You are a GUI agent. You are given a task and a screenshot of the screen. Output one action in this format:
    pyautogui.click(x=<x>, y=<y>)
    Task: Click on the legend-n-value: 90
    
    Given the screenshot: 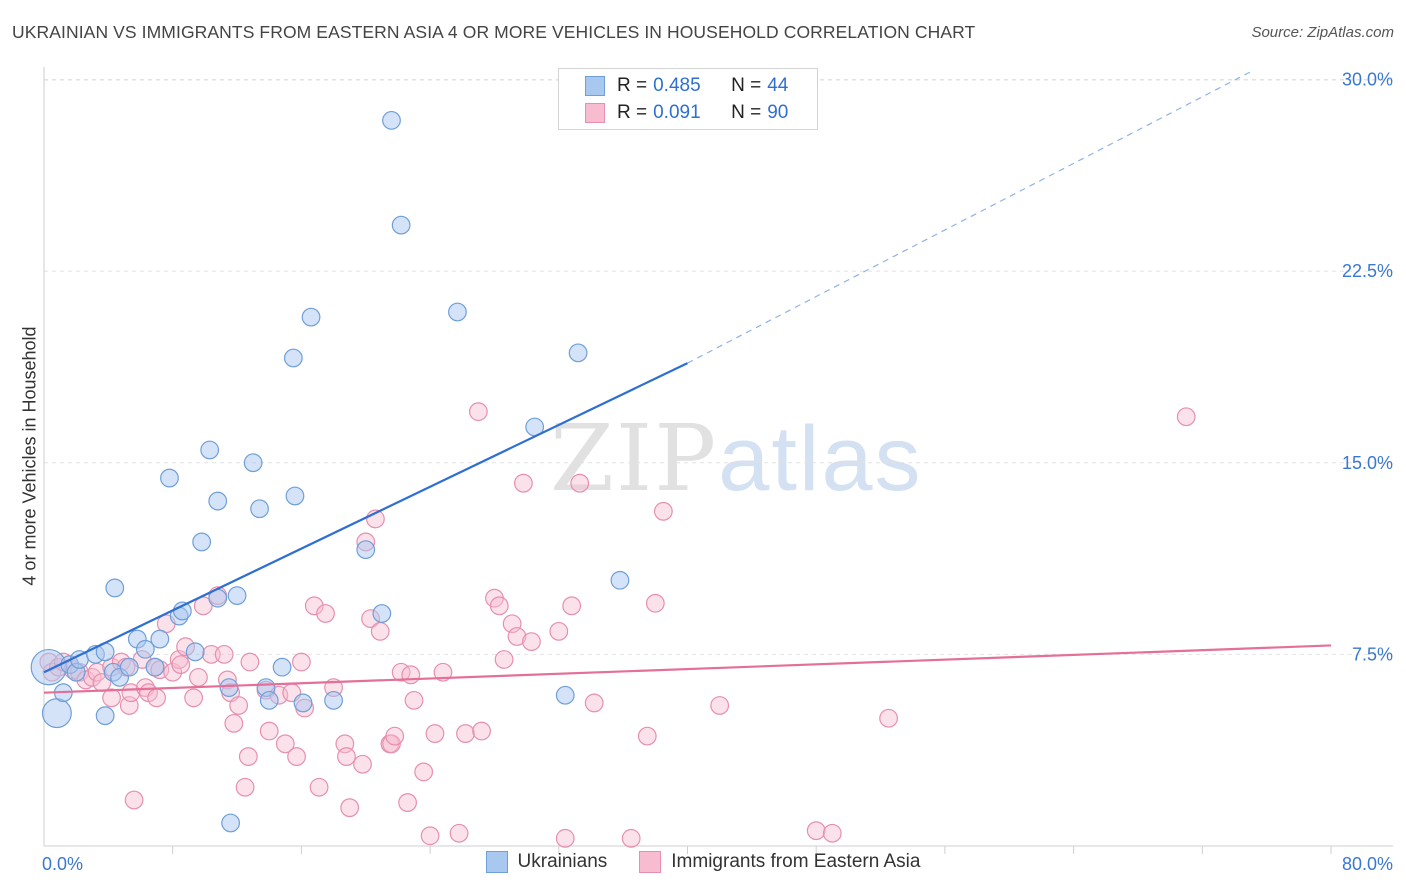 What is the action you would take?
    pyautogui.click(x=778, y=112)
    